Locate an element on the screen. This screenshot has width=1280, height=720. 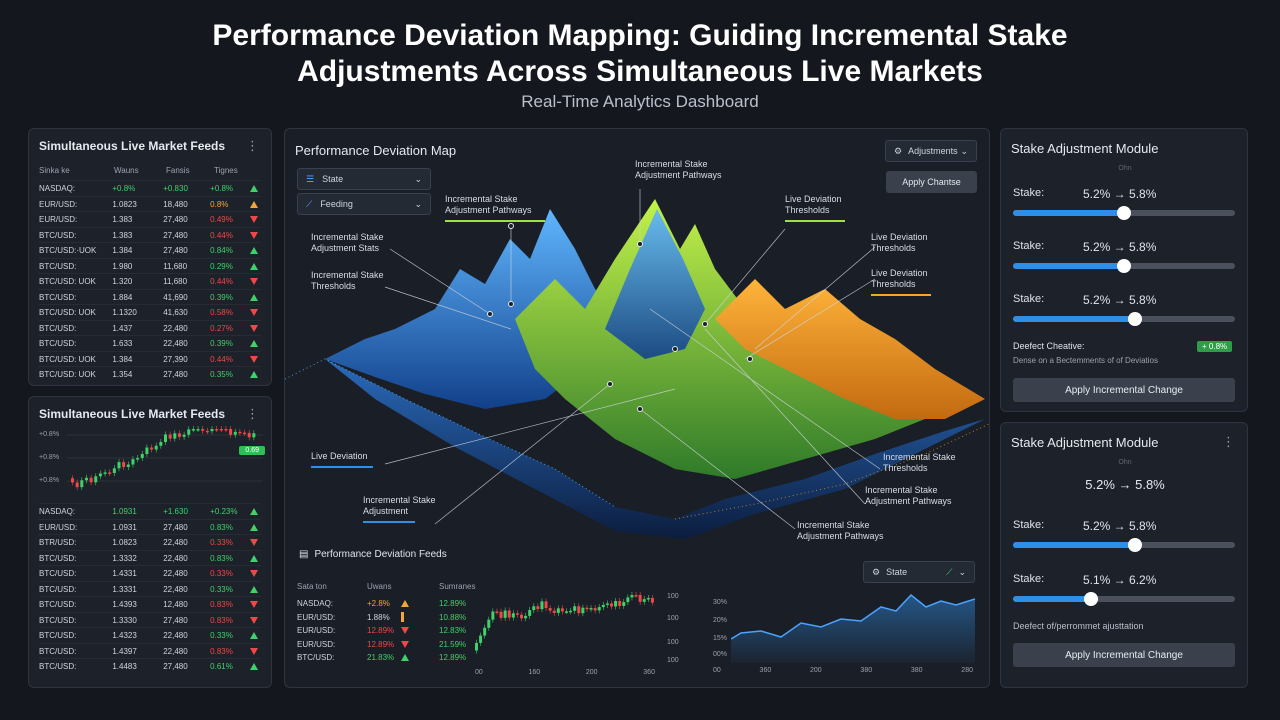
table-row: EUR/USD: 1.0823 18,480 0.8% is located at coordinates (150, 203).